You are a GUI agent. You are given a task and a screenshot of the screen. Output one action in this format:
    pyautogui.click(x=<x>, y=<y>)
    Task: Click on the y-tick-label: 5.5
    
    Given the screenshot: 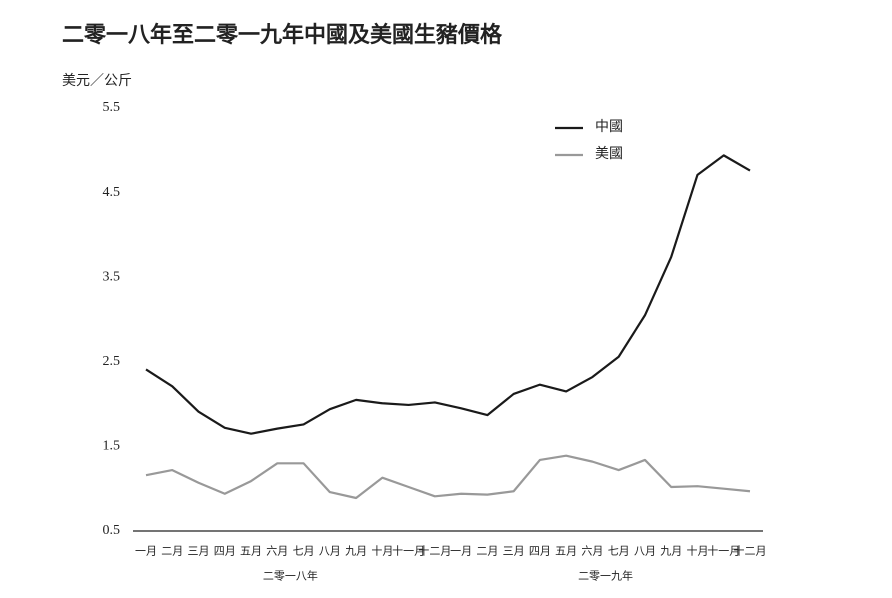 What is the action you would take?
    pyautogui.click(x=112, y=107)
    